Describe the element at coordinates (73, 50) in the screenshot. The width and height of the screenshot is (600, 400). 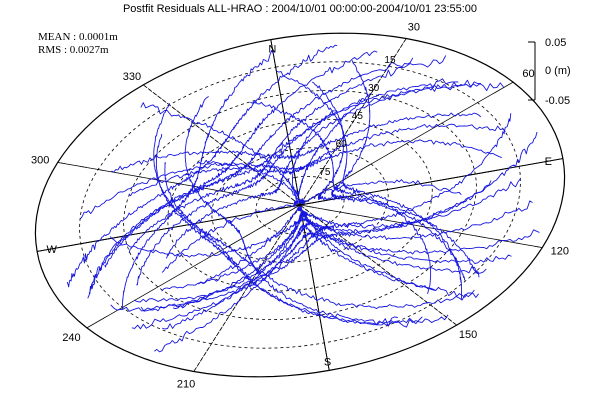
I see `rms-label: RMS : 0.0027m` at that location.